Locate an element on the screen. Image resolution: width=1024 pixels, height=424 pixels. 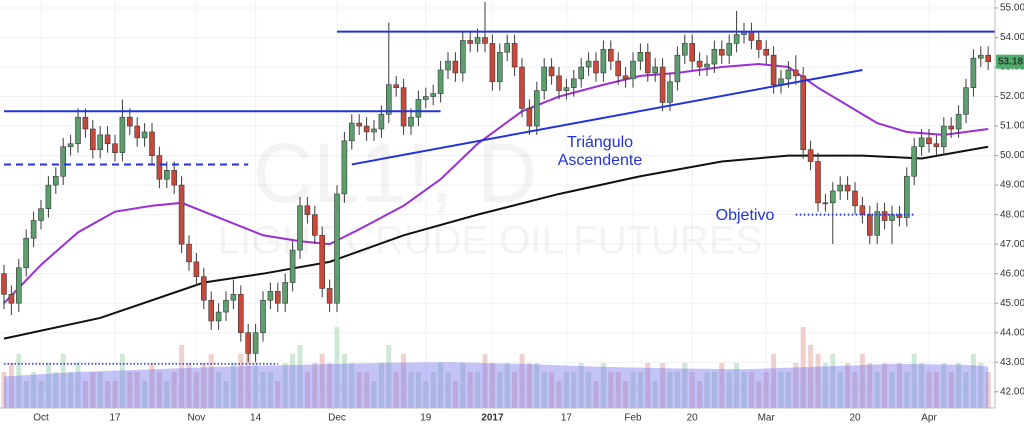
annotation-triangle: Triángulo is located at coordinates (600, 142).